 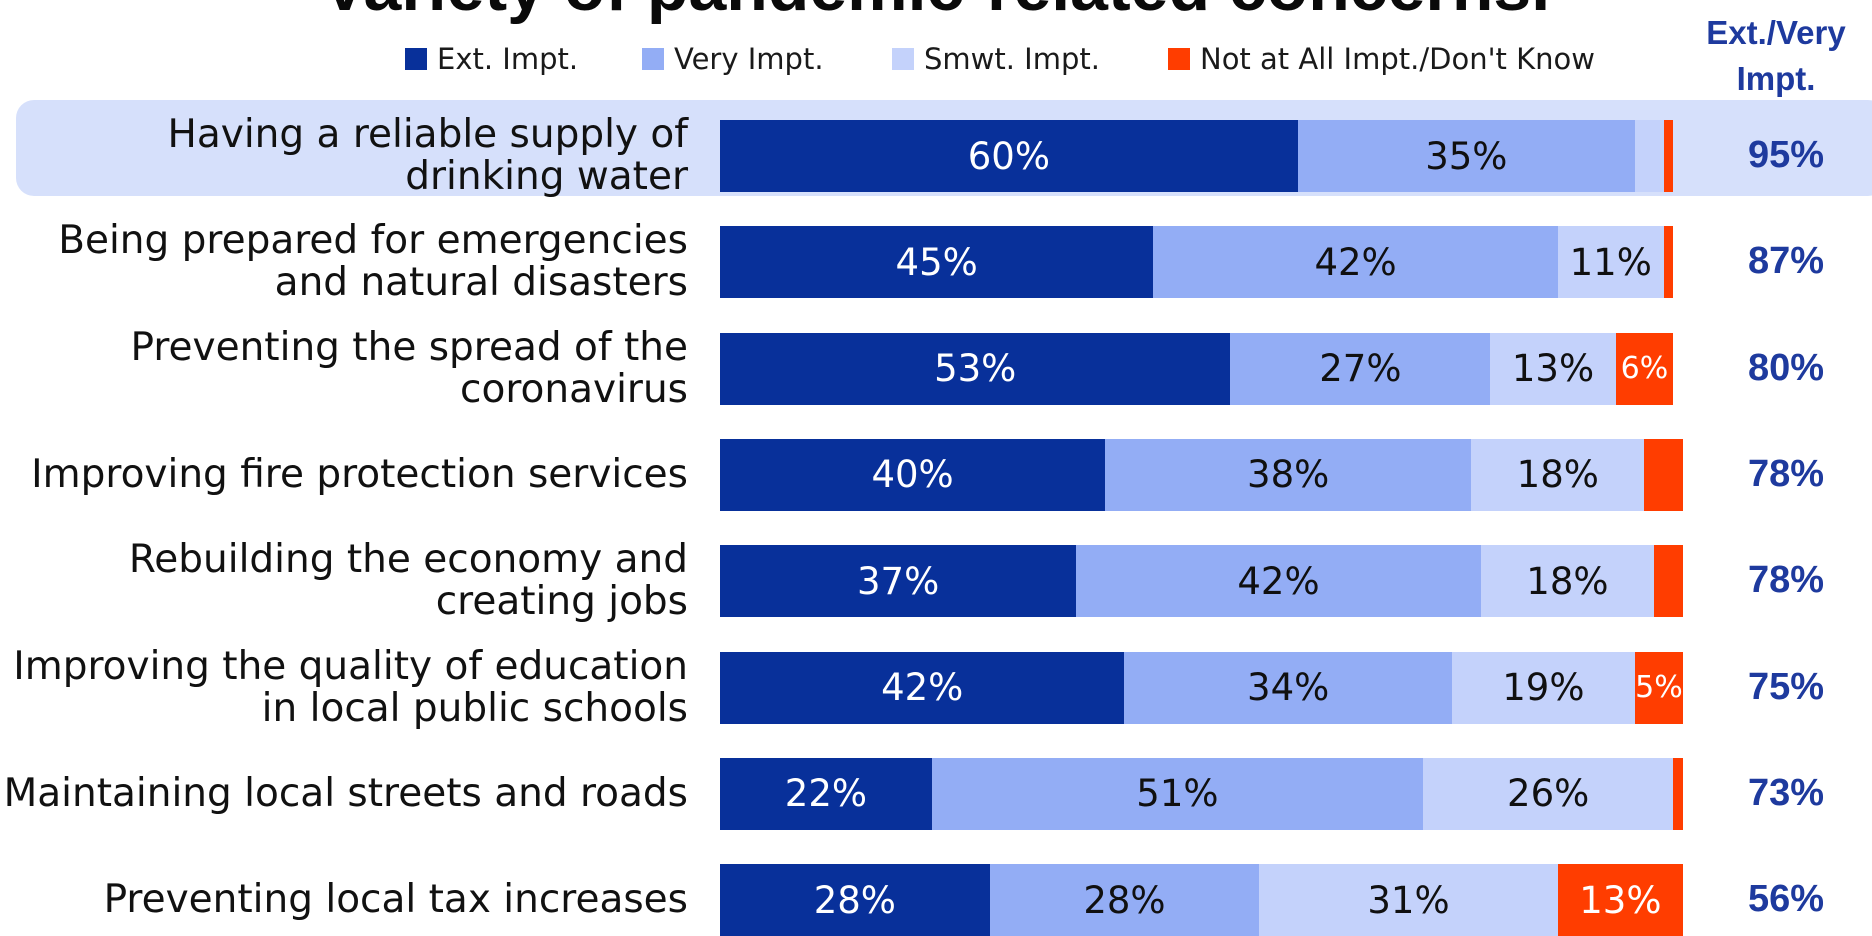 What do you see at coordinates (395, 900) in the screenshot?
I see `category-label-line: Preventing local tax increases` at bounding box center [395, 900].